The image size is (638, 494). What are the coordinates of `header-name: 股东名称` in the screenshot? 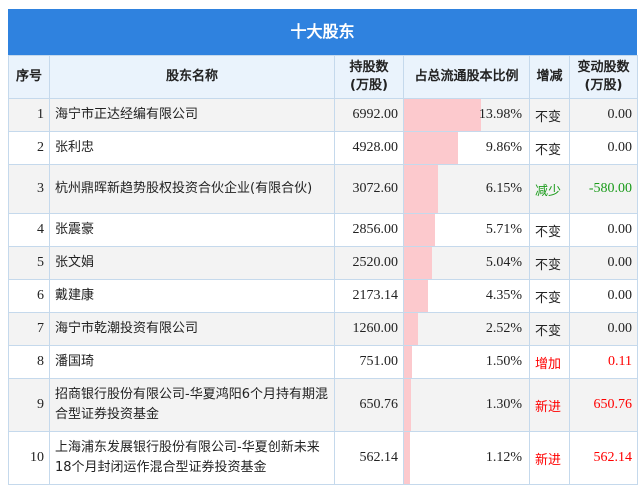 It's located at (192, 77).